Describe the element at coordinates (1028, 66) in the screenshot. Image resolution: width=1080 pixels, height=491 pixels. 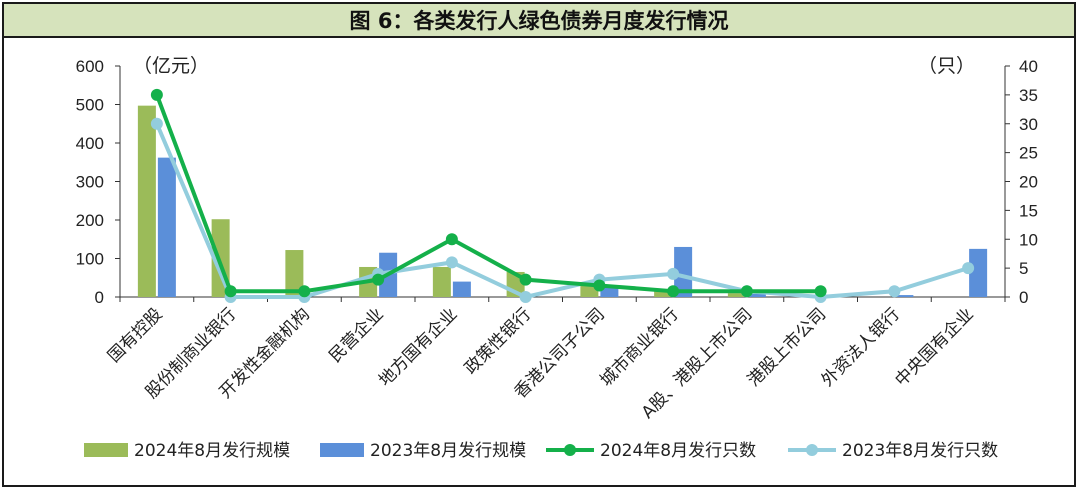
I see `right-tick-label: 40` at that location.